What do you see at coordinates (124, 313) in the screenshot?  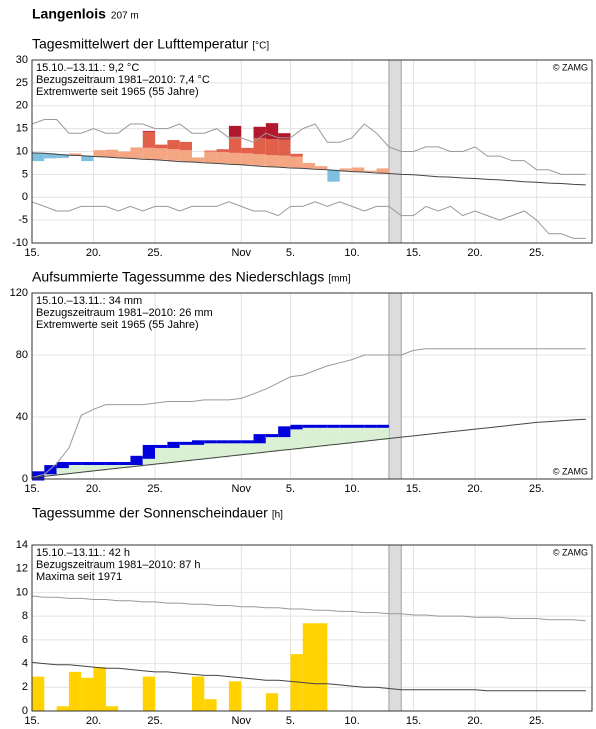 I see `info-line: Bezugszeitraum 1981–2010: 26 mm` at bounding box center [124, 313].